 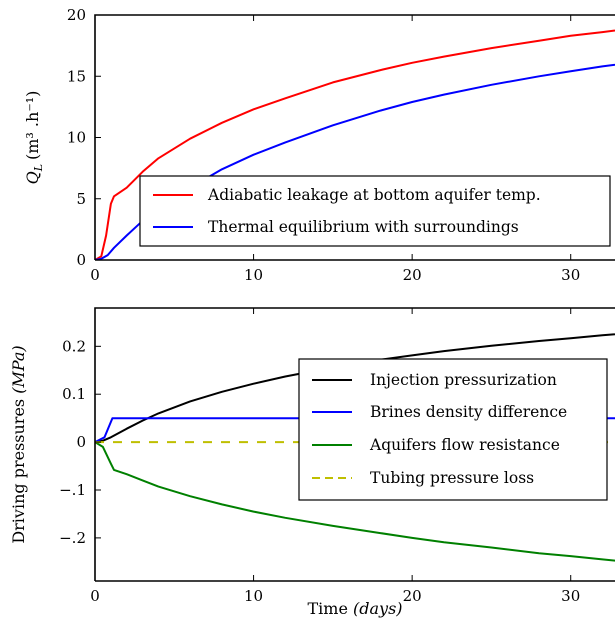 What do you see at coordinates (468, 412) in the screenshot?
I see `legend-label-brines: Brines density difference` at bounding box center [468, 412].